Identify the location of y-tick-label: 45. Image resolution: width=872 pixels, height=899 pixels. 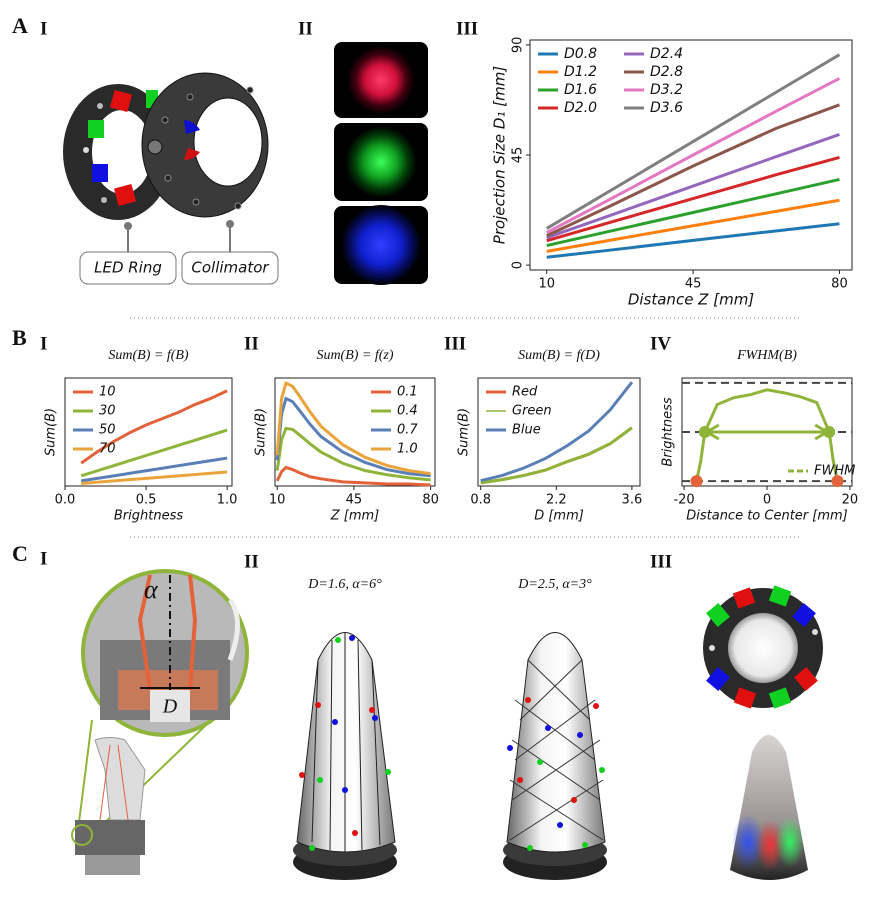
(518, 155).